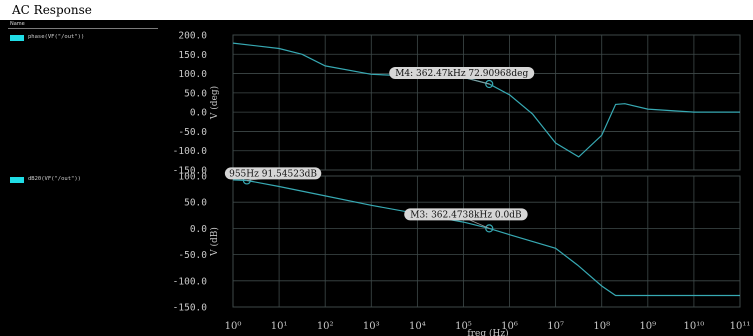  I want to click on x-tick-label: 10¹¹, so click(740, 326).